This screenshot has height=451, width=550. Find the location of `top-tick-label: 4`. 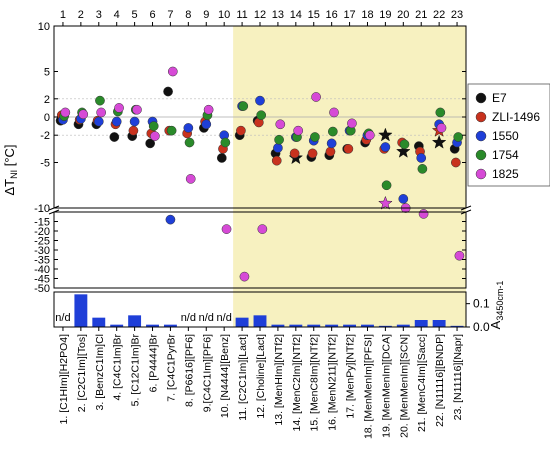

top-tick-label: 4 is located at coordinates (117, 15).